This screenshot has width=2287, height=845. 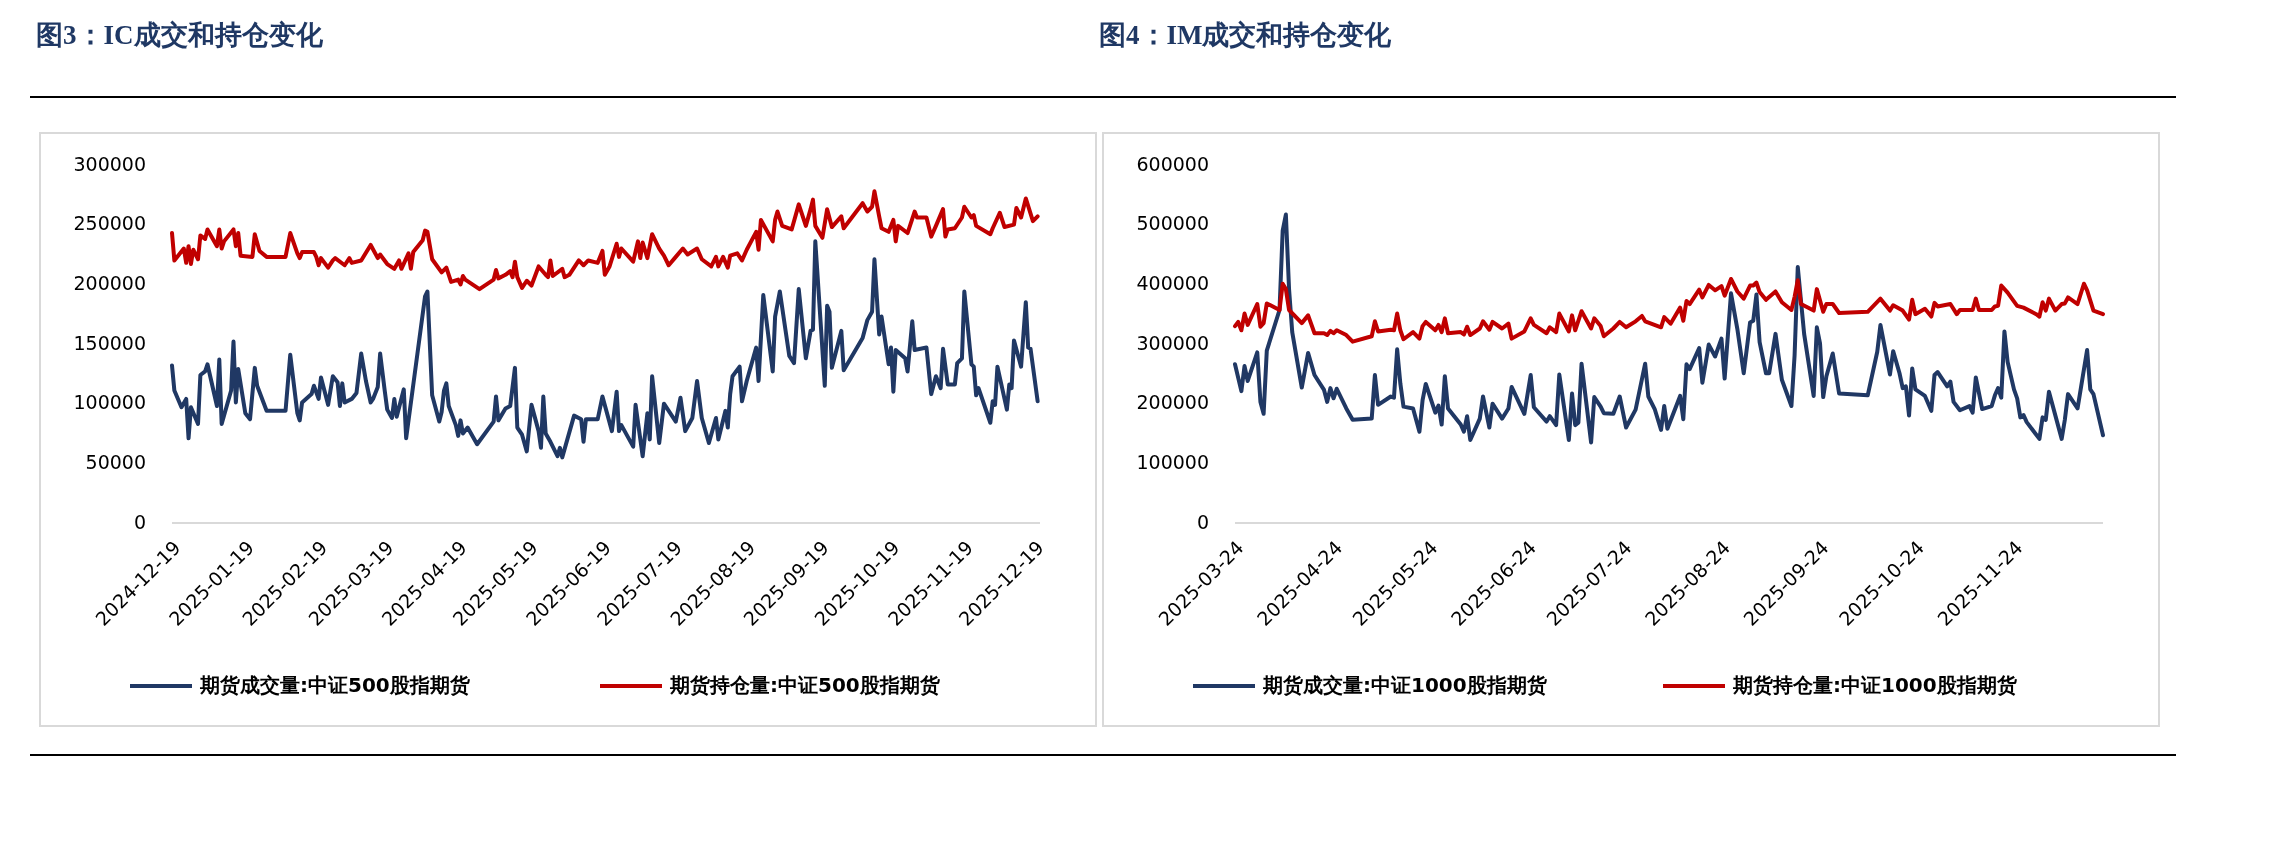 What do you see at coordinates (804, 684) in the screenshot?
I see `legend-label: 期货持仓量:中证500股指期货` at bounding box center [804, 684].